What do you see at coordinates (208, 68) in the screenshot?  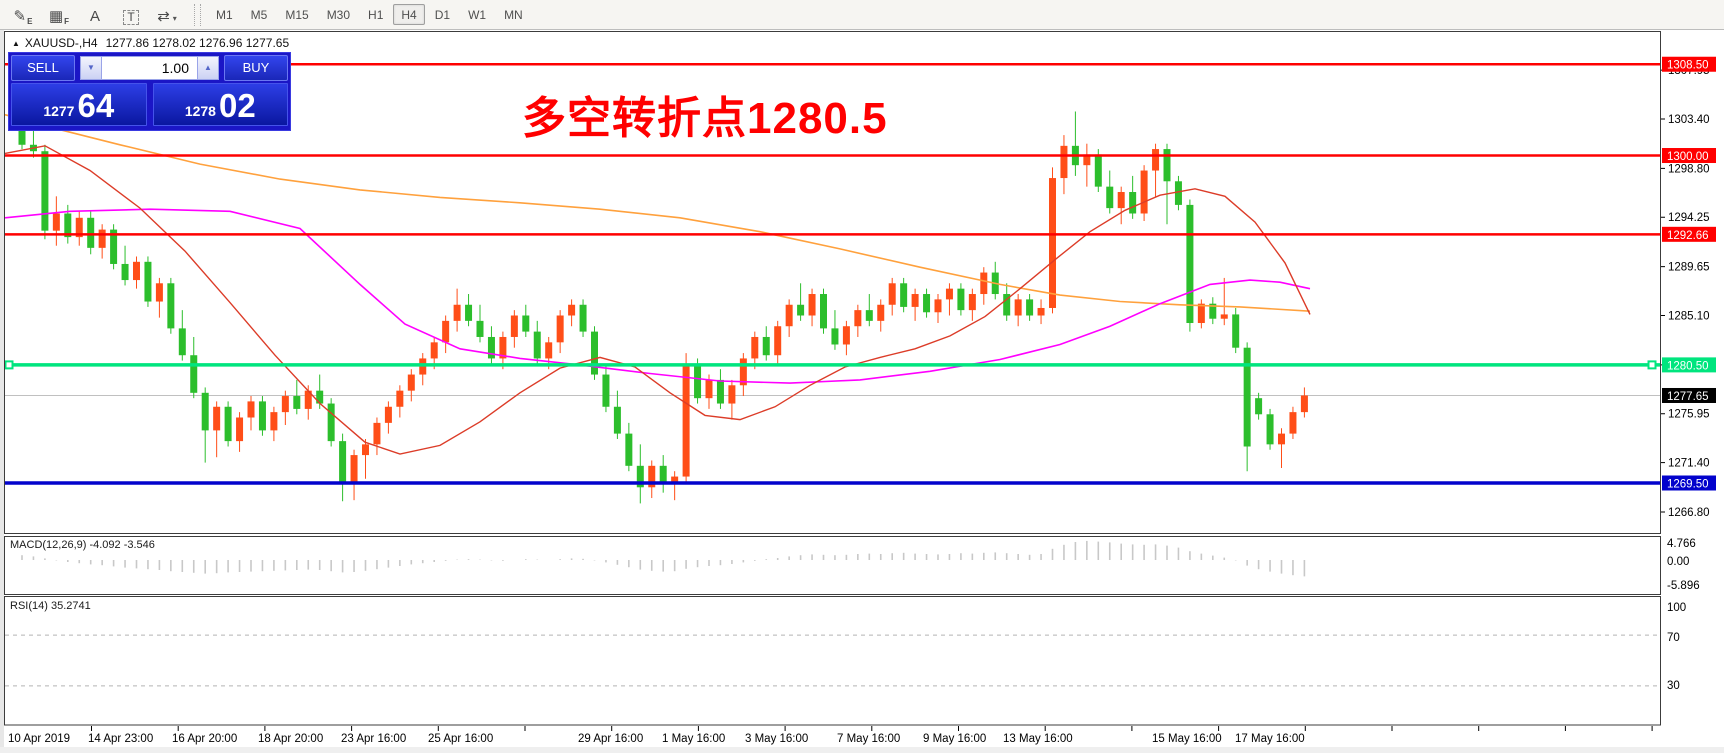 I see `volume-increase-icon: ▲` at bounding box center [208, 68].